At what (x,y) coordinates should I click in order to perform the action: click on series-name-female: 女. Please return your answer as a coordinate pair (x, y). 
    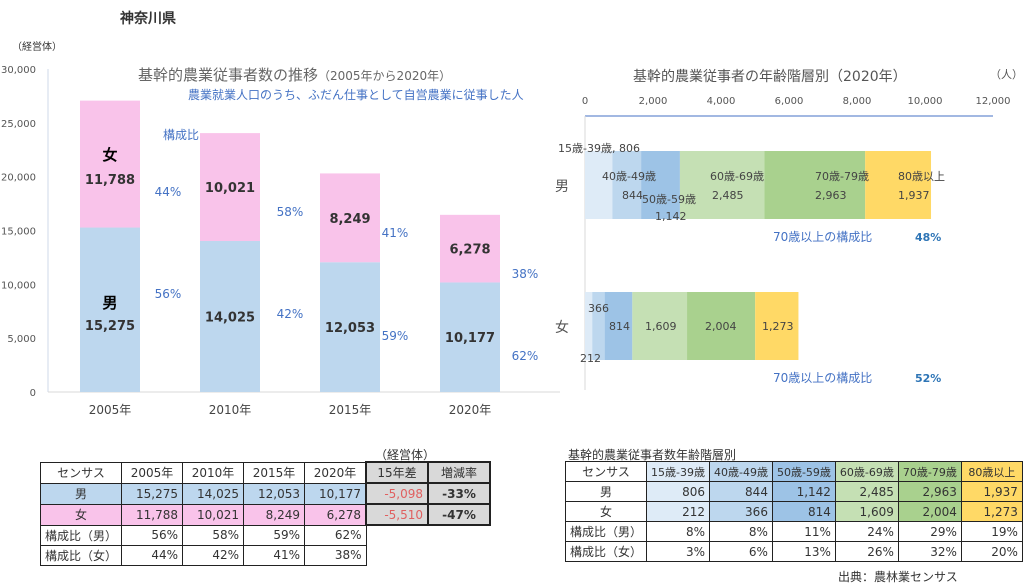
    Looking at the image, I should click on (109, 155).